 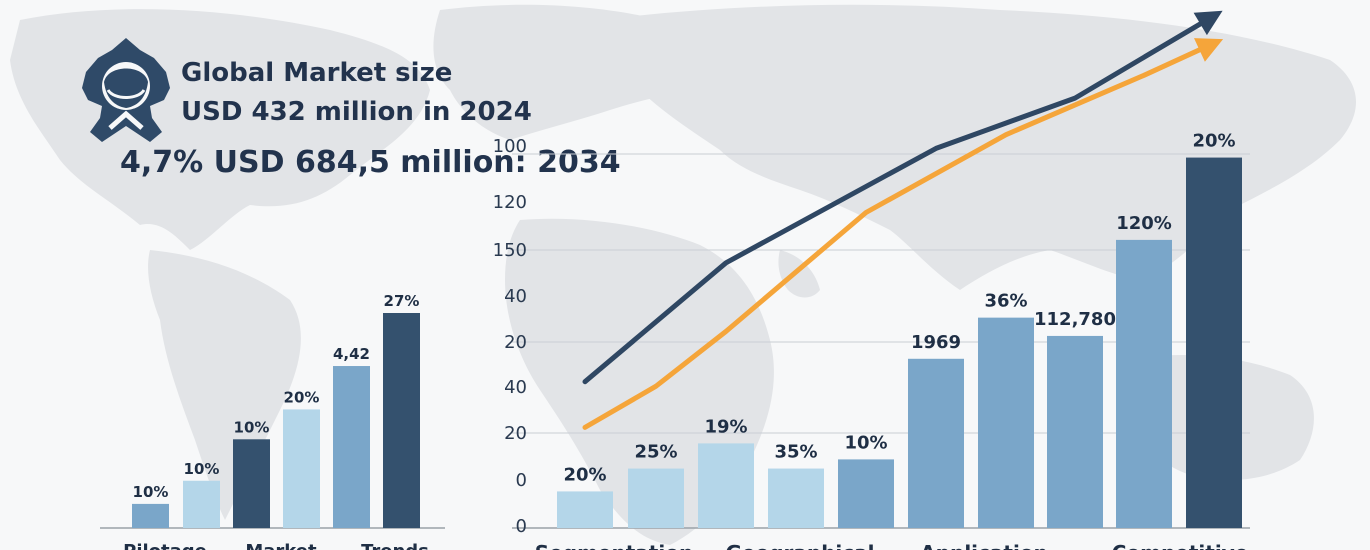 What do you see at coordinates (865, 442) in the screenshot?
I see `right-bar-label: 10%` at bounding box center [865, 442].